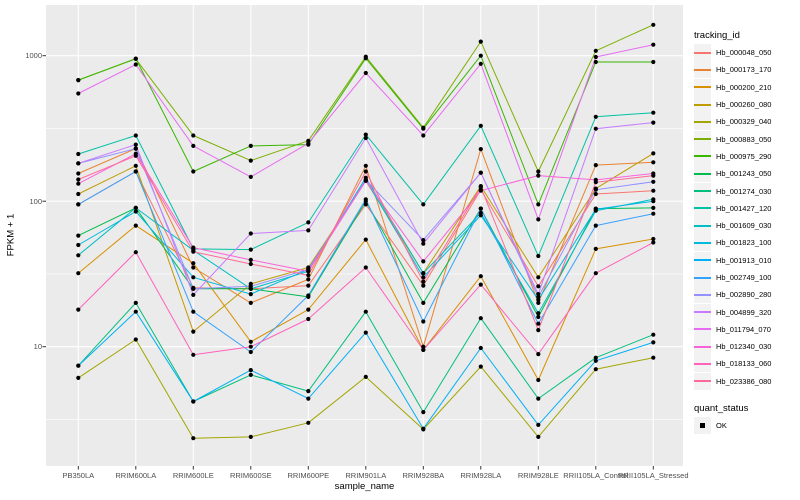  I want to click on legend-item-label: Hb_000260_080, so click(744, 105).